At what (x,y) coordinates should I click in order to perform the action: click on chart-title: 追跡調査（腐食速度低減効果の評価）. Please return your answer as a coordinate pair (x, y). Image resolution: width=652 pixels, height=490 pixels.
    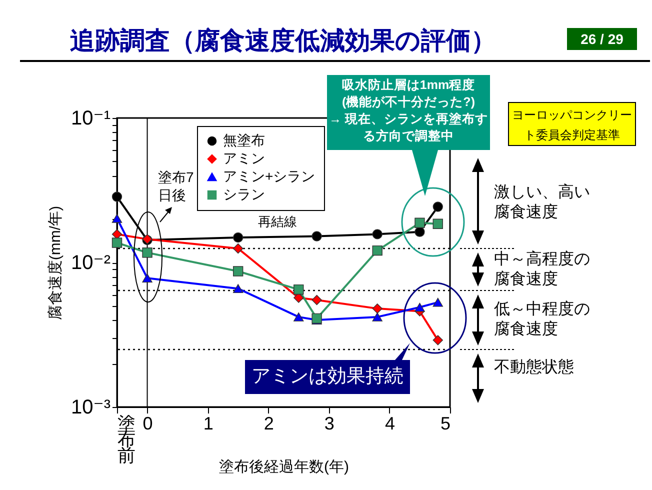
    Looking at the image, I should click on (283, 41).